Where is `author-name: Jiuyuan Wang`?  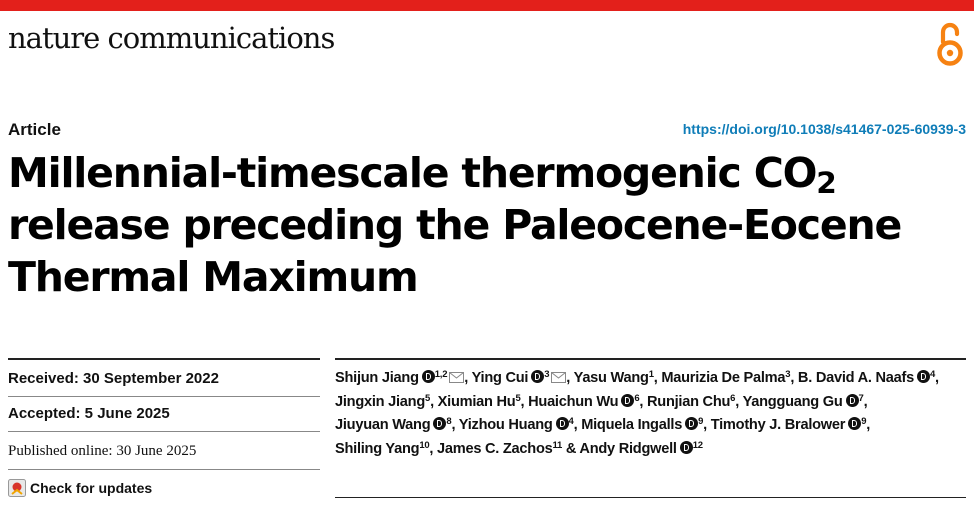
author-name: Jiuyuan Wang is located at coordinates (383, 425).